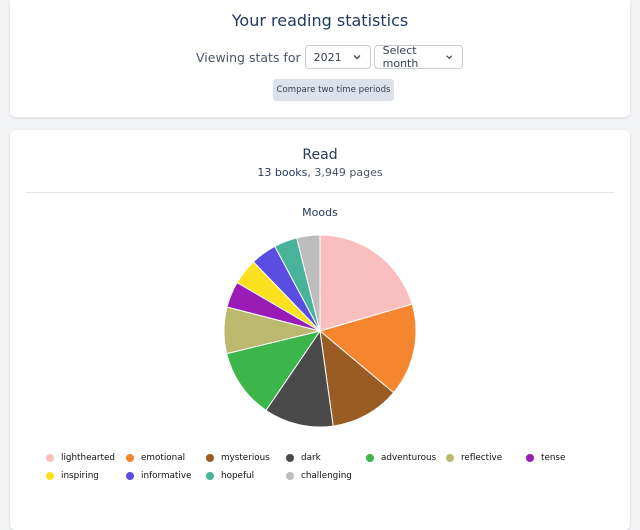 Image resolution: width=640 pixels, height=530 pixels. What do you see at coordinates (320, 20) in the screenshot?
I see `page-title: Your reading statistics` at bounding box center [320, 20].